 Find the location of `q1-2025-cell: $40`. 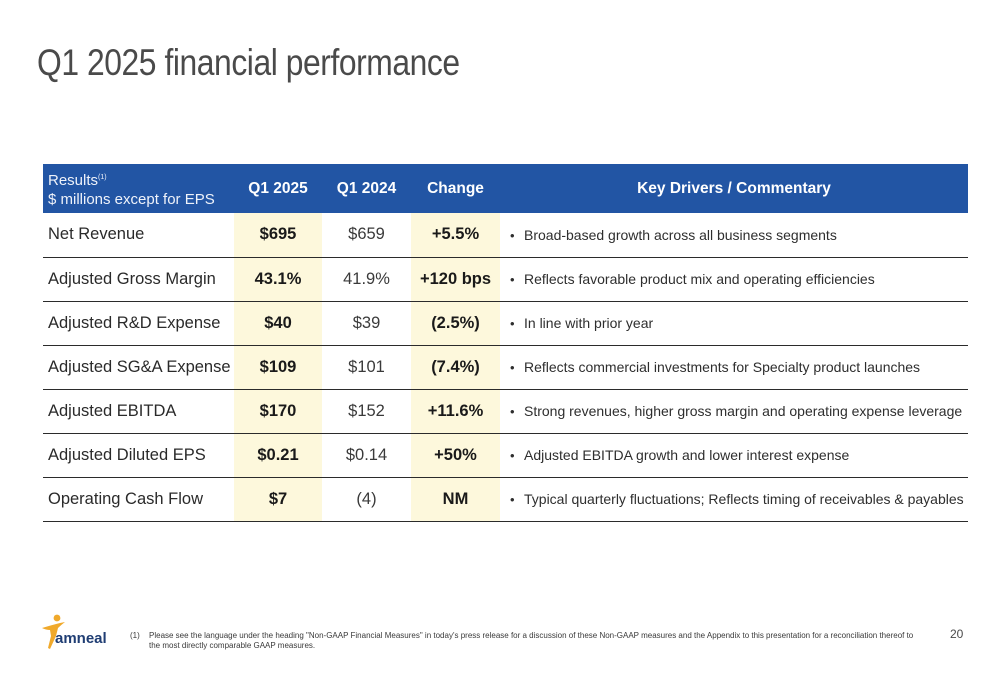

q1-2025-cell: $40 is located at coordinates (278, 323).